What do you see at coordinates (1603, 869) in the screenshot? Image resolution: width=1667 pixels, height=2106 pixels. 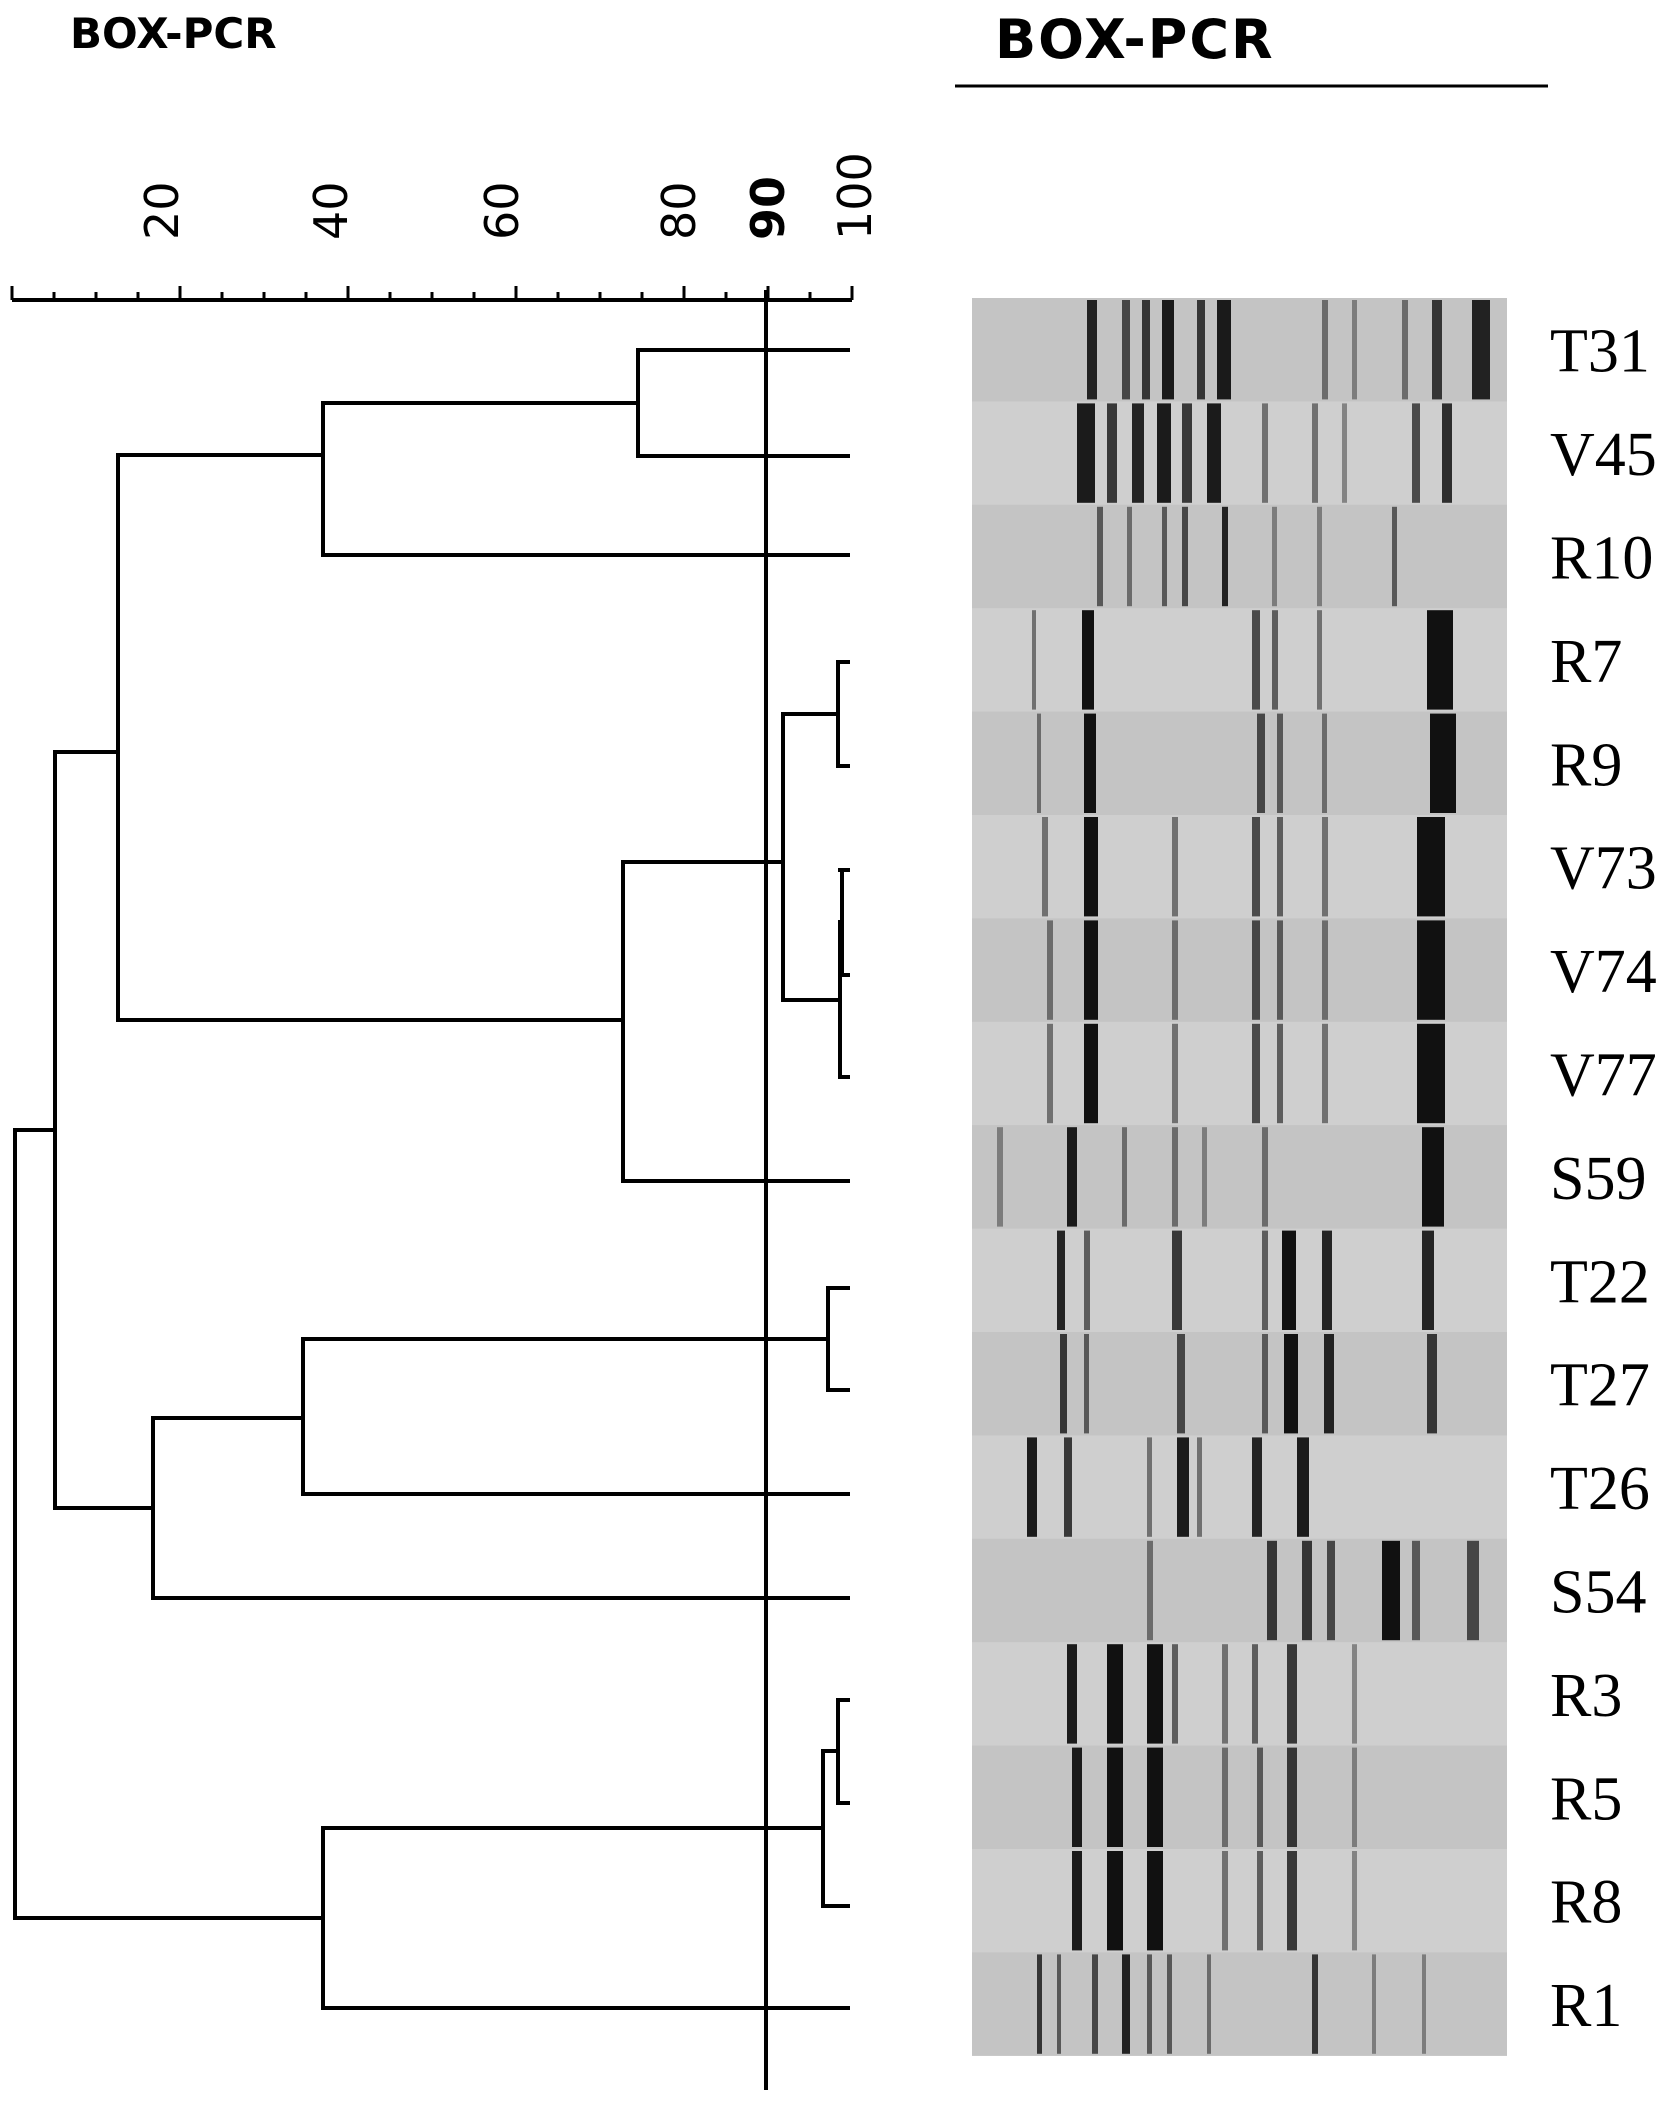 I see `lane-label-v73: V73` at bounding box center [1603, 869].